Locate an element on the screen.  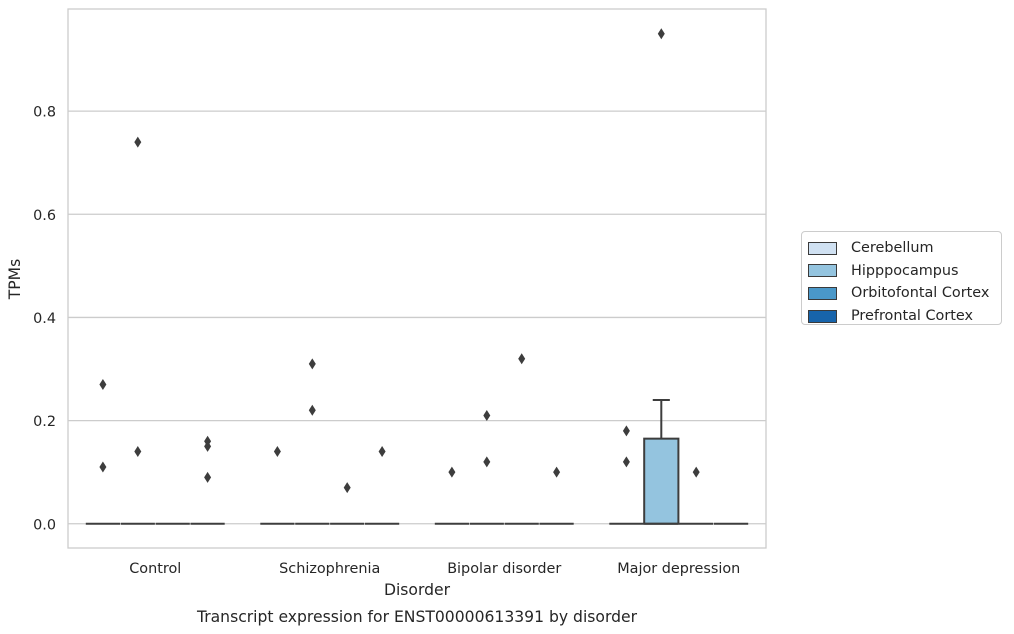
y-tick-label: 0.8 is located at coordinates (44, 113).